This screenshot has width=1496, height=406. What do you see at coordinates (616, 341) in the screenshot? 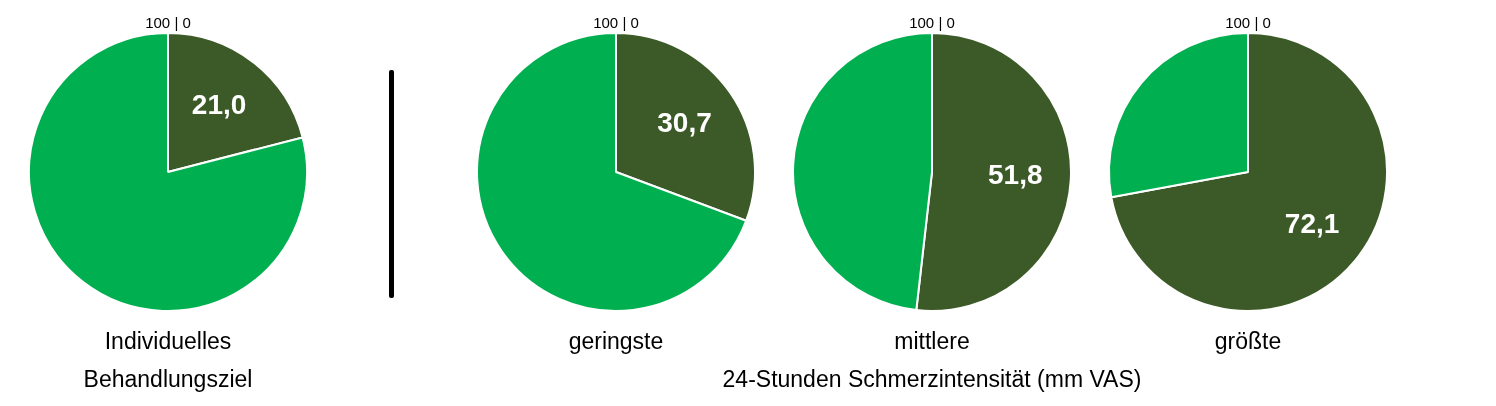
I see `text: geringste` at bounding box center [616, 341].